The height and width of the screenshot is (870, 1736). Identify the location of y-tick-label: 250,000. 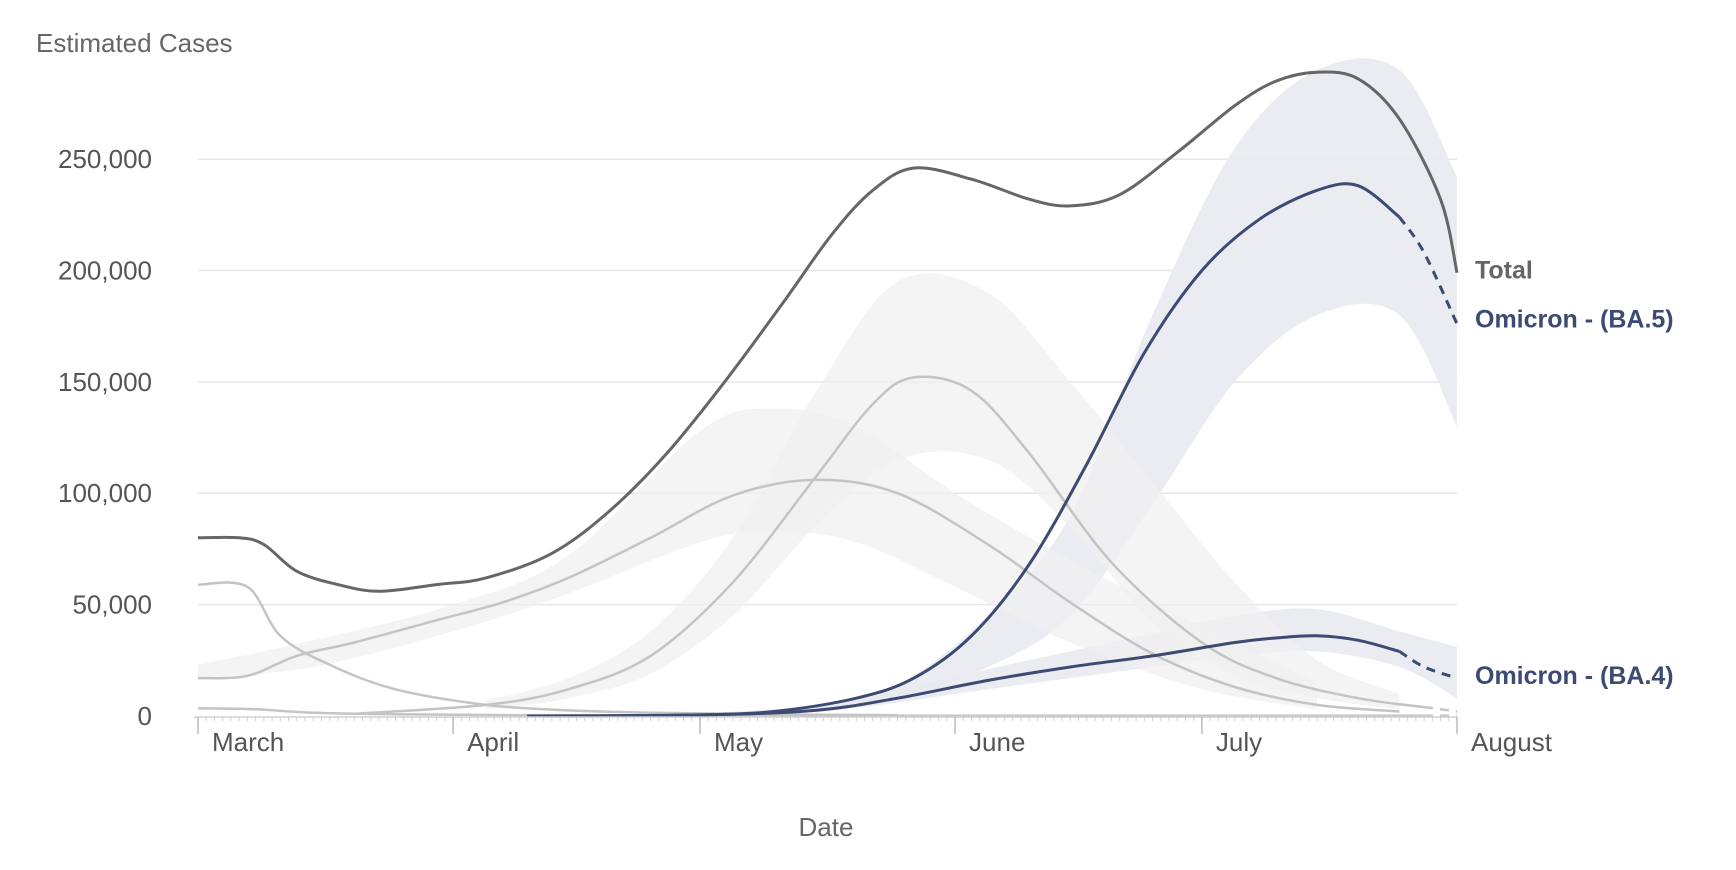
(105, 159).